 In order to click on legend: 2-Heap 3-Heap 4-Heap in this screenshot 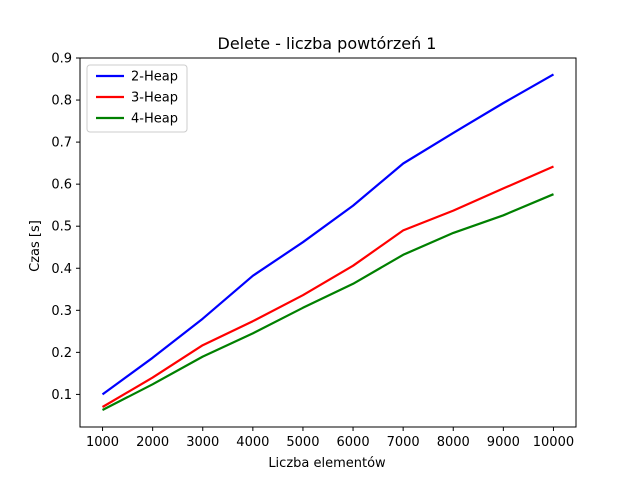, I will do `click(137, 98)`.